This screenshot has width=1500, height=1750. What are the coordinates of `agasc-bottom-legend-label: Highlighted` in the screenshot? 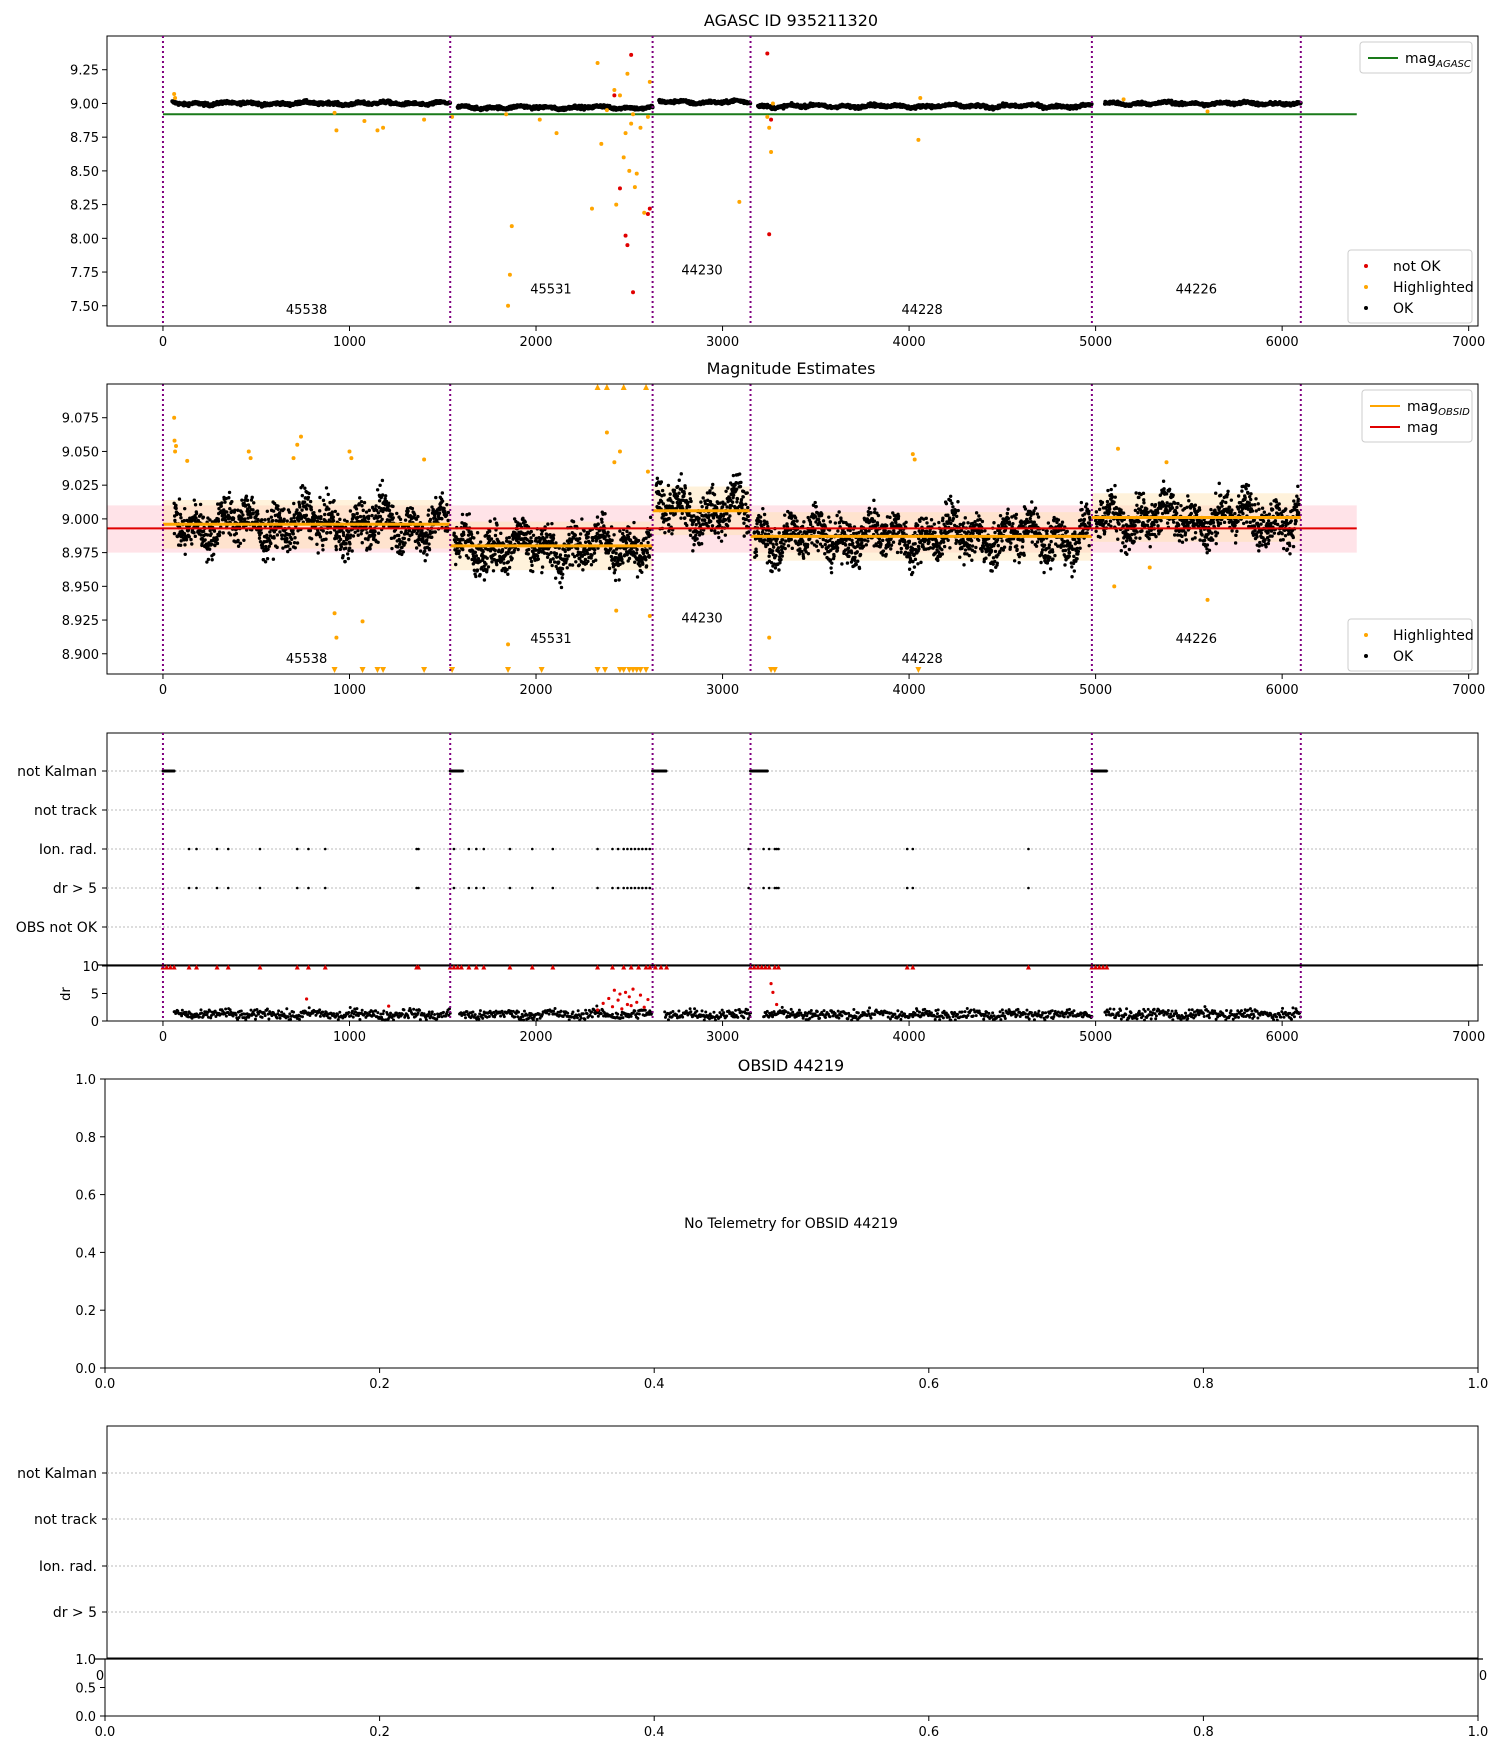 It's located at (1433, 288).